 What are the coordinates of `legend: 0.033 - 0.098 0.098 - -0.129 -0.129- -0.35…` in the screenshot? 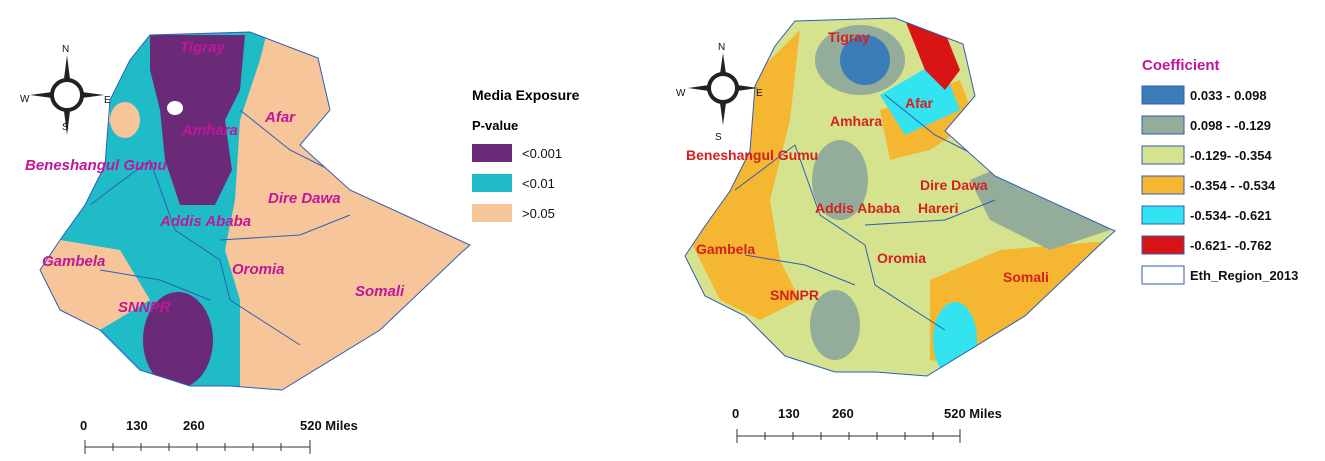 It's located at (1219, 185).